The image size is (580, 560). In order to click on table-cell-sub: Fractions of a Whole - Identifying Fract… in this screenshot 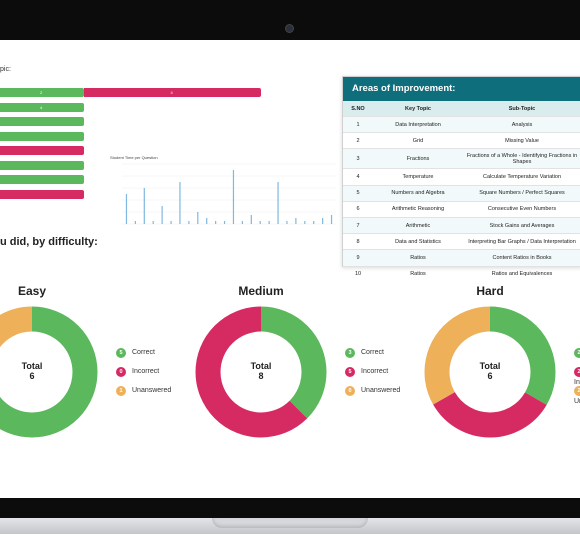, I will do `click(521, 158)`.